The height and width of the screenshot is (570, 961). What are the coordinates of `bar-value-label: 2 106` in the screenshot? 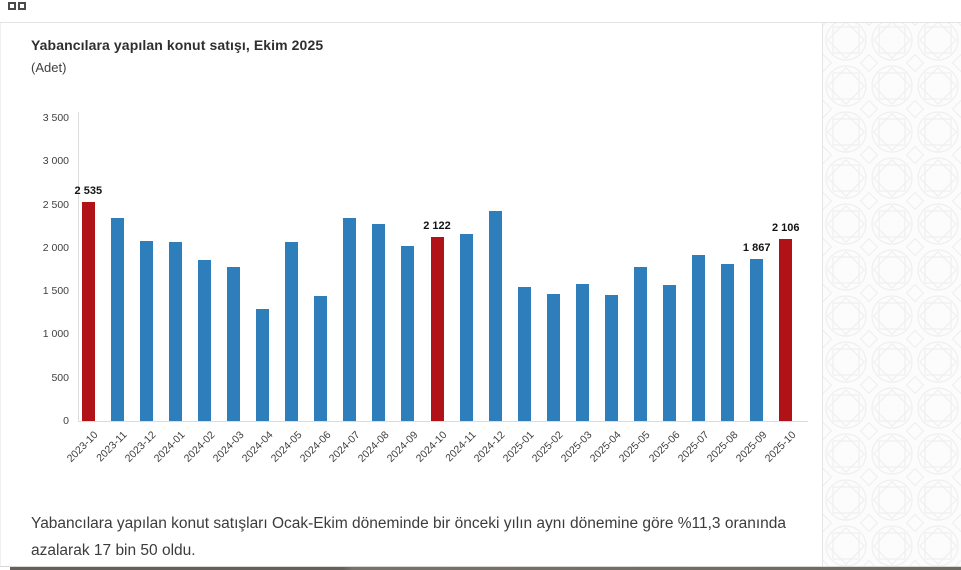 It's located at (785, 227).